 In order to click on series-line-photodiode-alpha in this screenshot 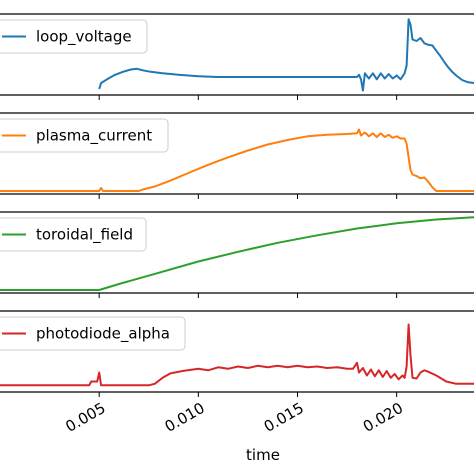, I will do `click(237, 355)`.